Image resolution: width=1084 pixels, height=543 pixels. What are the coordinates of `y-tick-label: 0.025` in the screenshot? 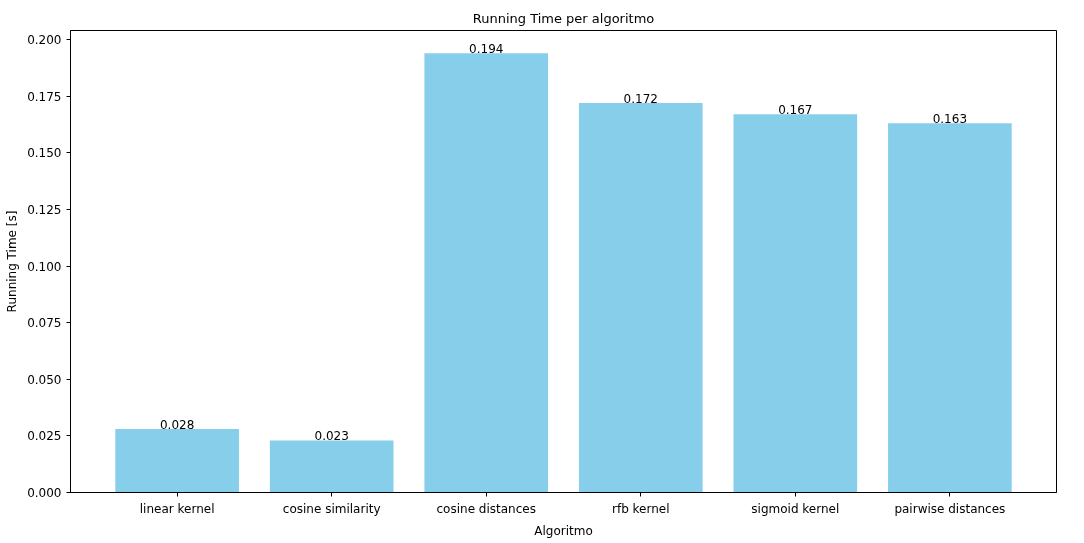 It's located at (44, 436).